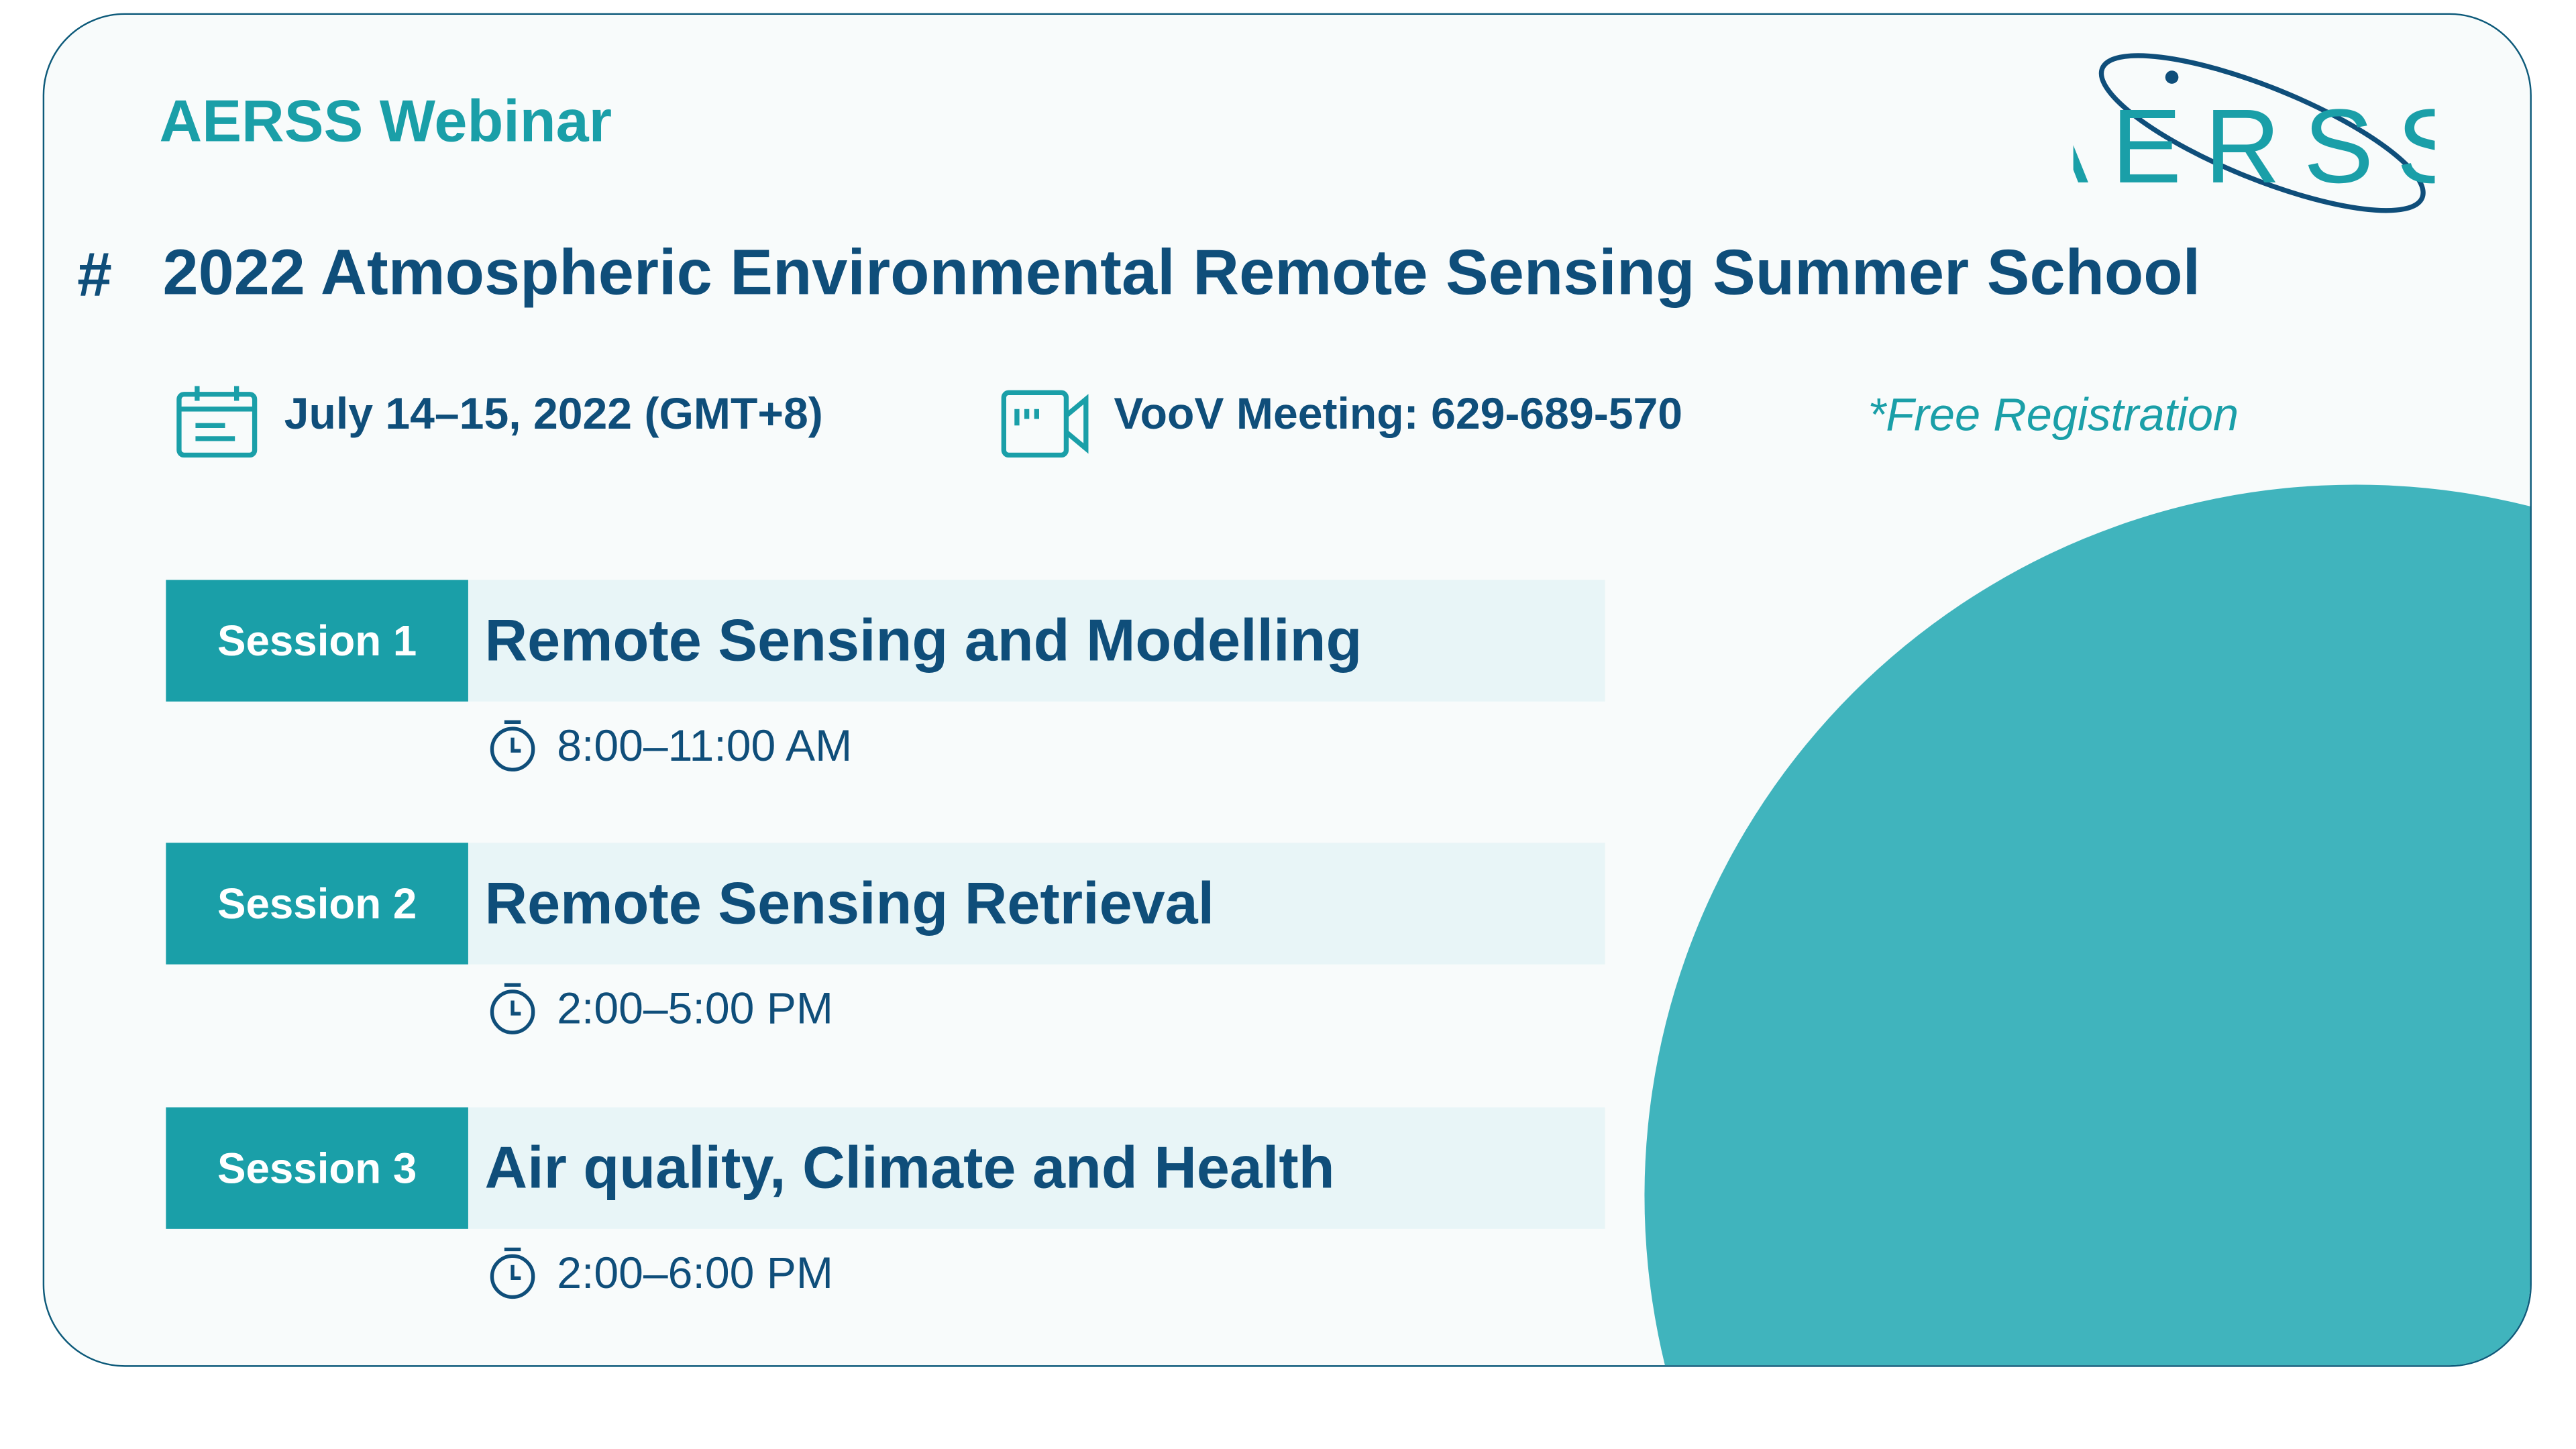  I want to click on session-title: Remote Sensing and Modelling, so click(1036, 641).